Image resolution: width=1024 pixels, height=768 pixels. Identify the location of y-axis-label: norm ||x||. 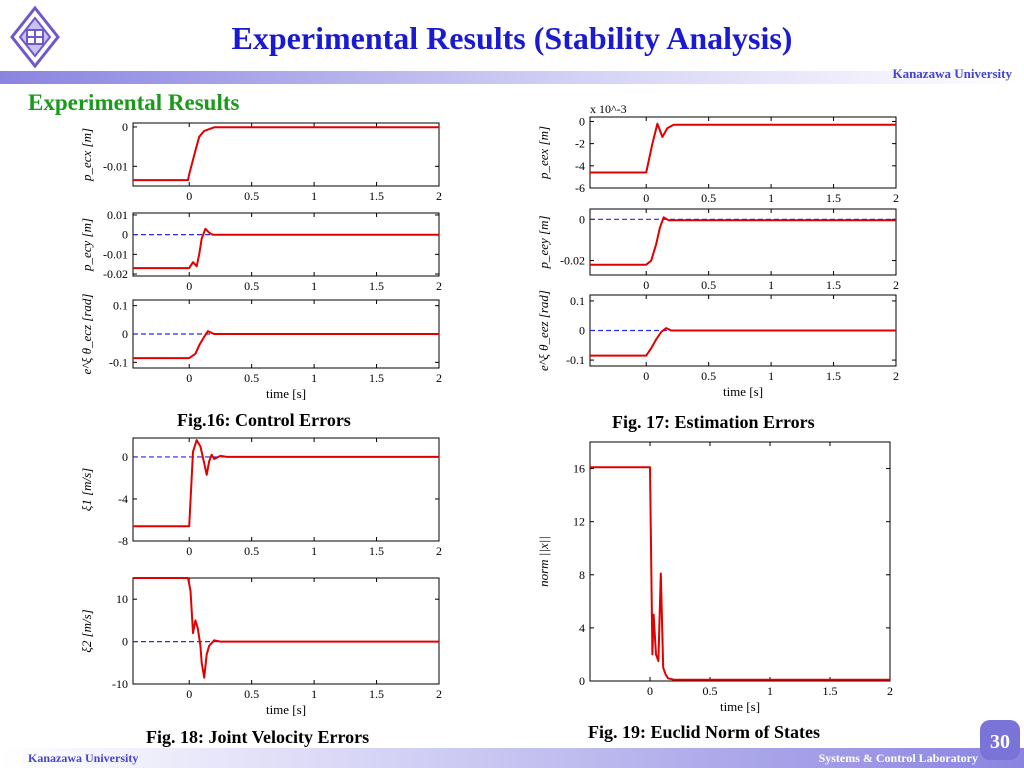
(543, 561).